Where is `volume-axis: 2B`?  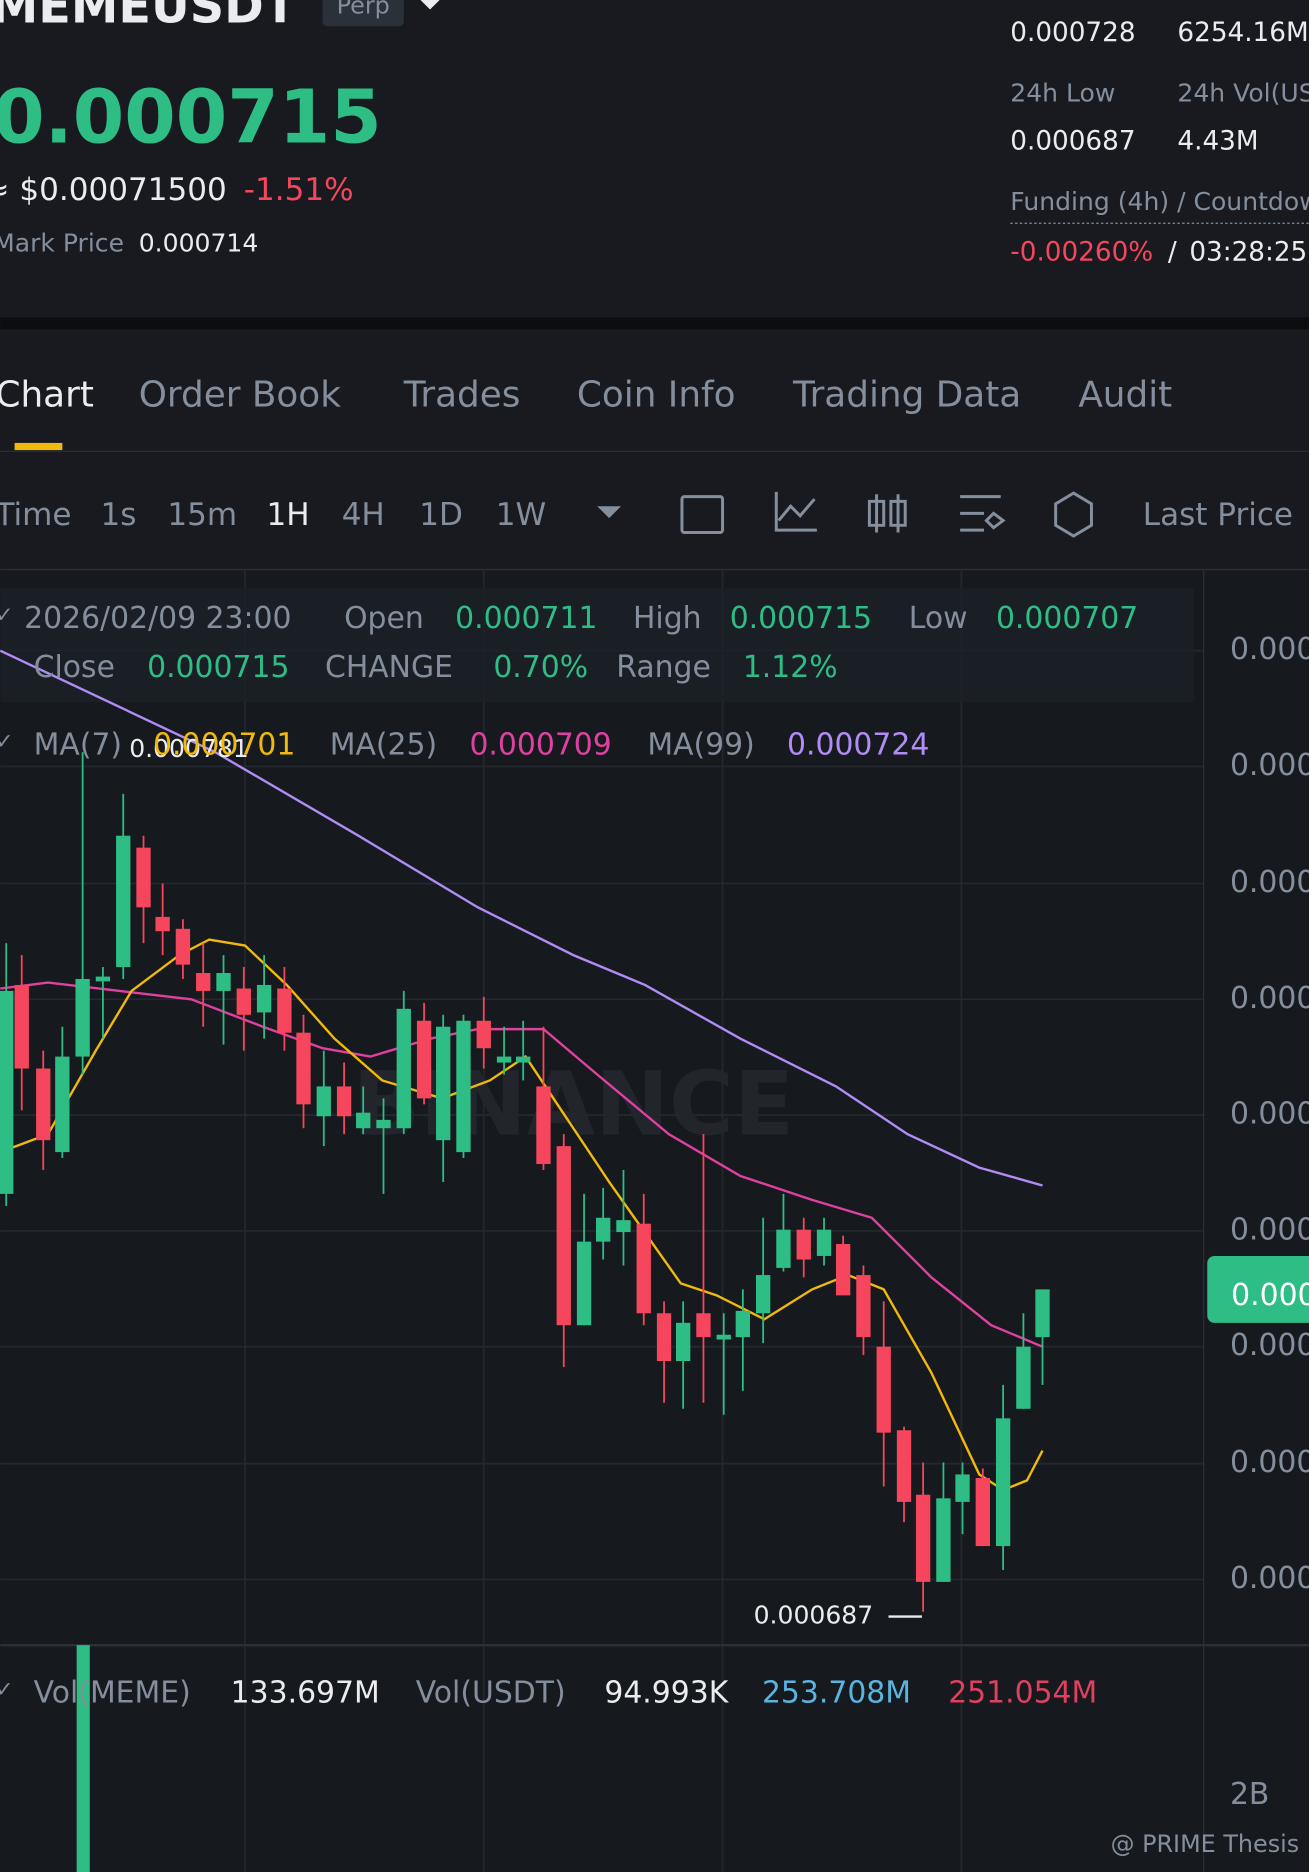
volume-axis: 2B is located at coordinates (1249, 1794).